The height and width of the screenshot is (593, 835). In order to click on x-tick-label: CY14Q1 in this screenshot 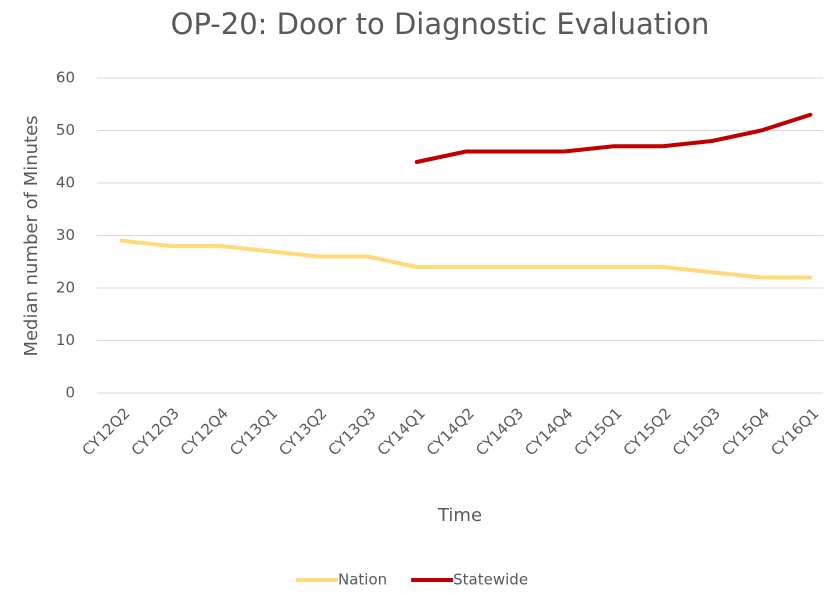, I will do `click(401, 431)`.